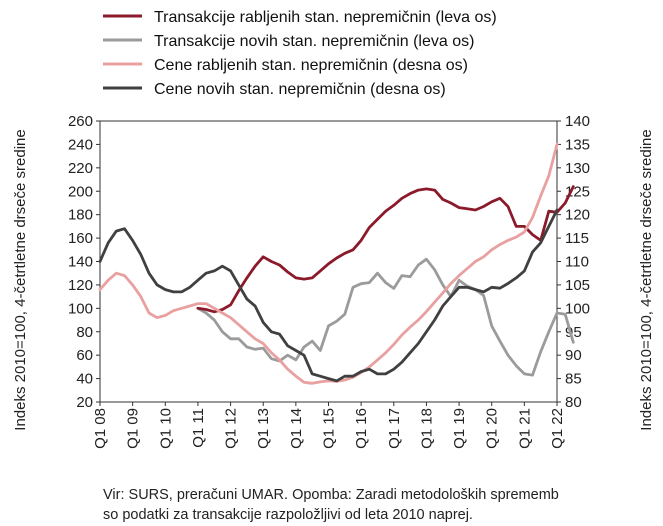 The width and height of the screenshot is (663, 526). What do you see at coordinates (84, 379) in the screenshot?
I see `left-tick-label: 40` at bounding box center [84, 379].